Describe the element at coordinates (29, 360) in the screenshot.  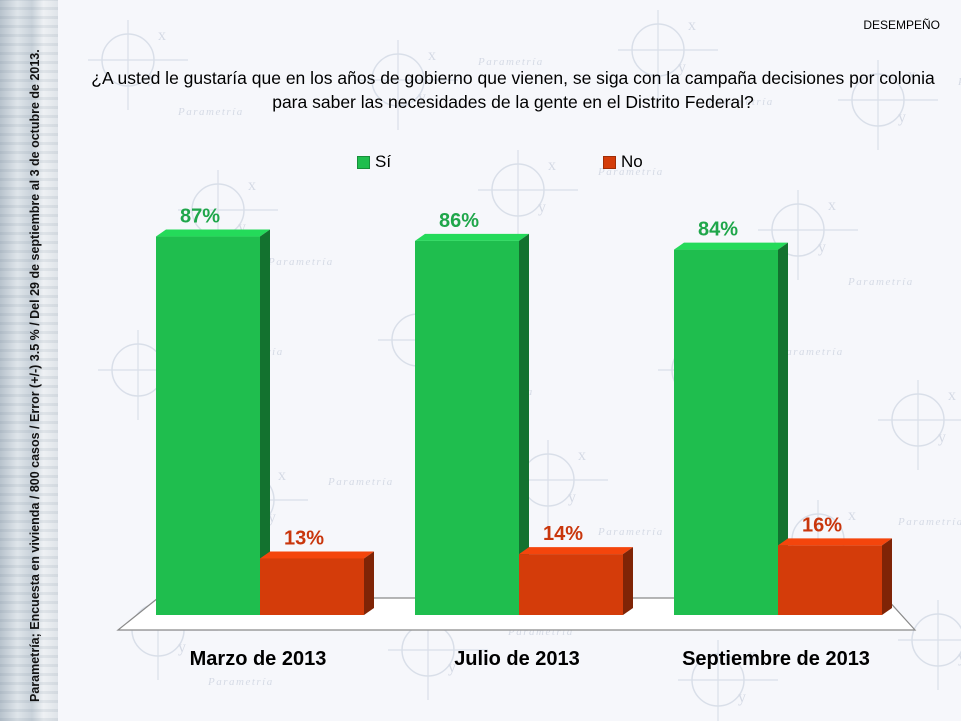
I see `decorative-side-strip` at that location.